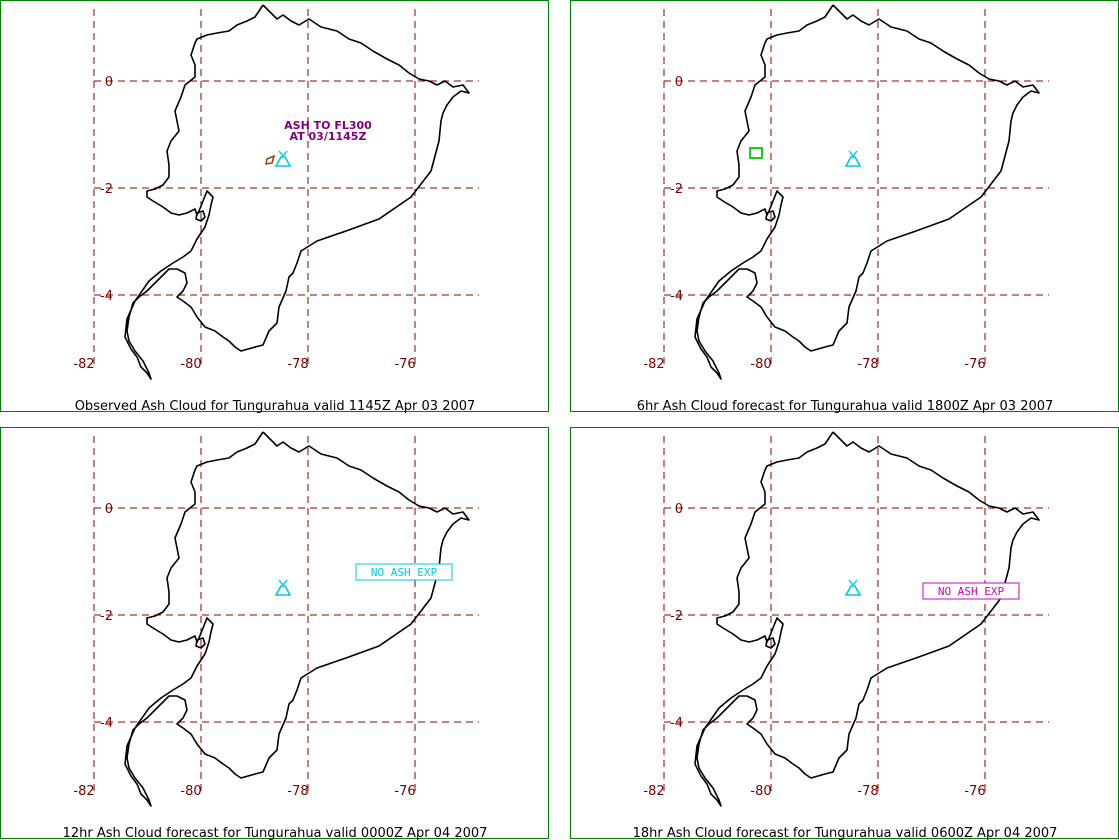  Describe the element at coordinates (756, 153) in the screenshot. I see `forecast-ash-cloud` at that location.